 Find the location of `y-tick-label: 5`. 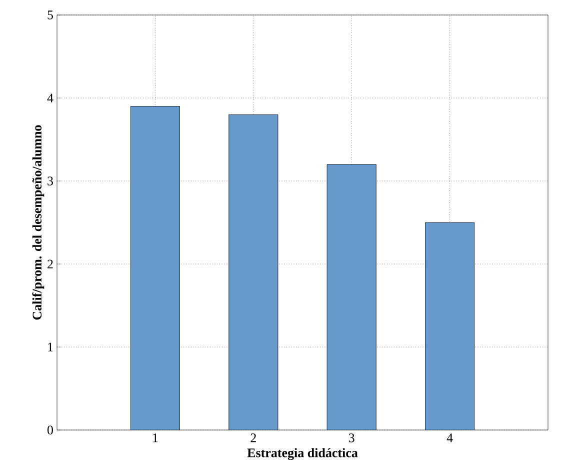

y-tick-label: 5 is located at coordinates (50, 15).